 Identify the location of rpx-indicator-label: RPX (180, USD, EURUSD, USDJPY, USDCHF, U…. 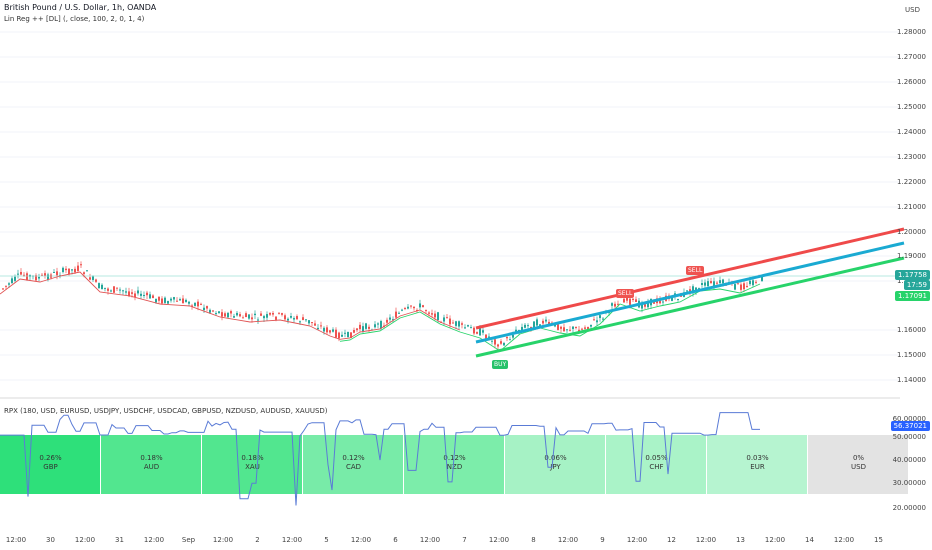
(166, 411).